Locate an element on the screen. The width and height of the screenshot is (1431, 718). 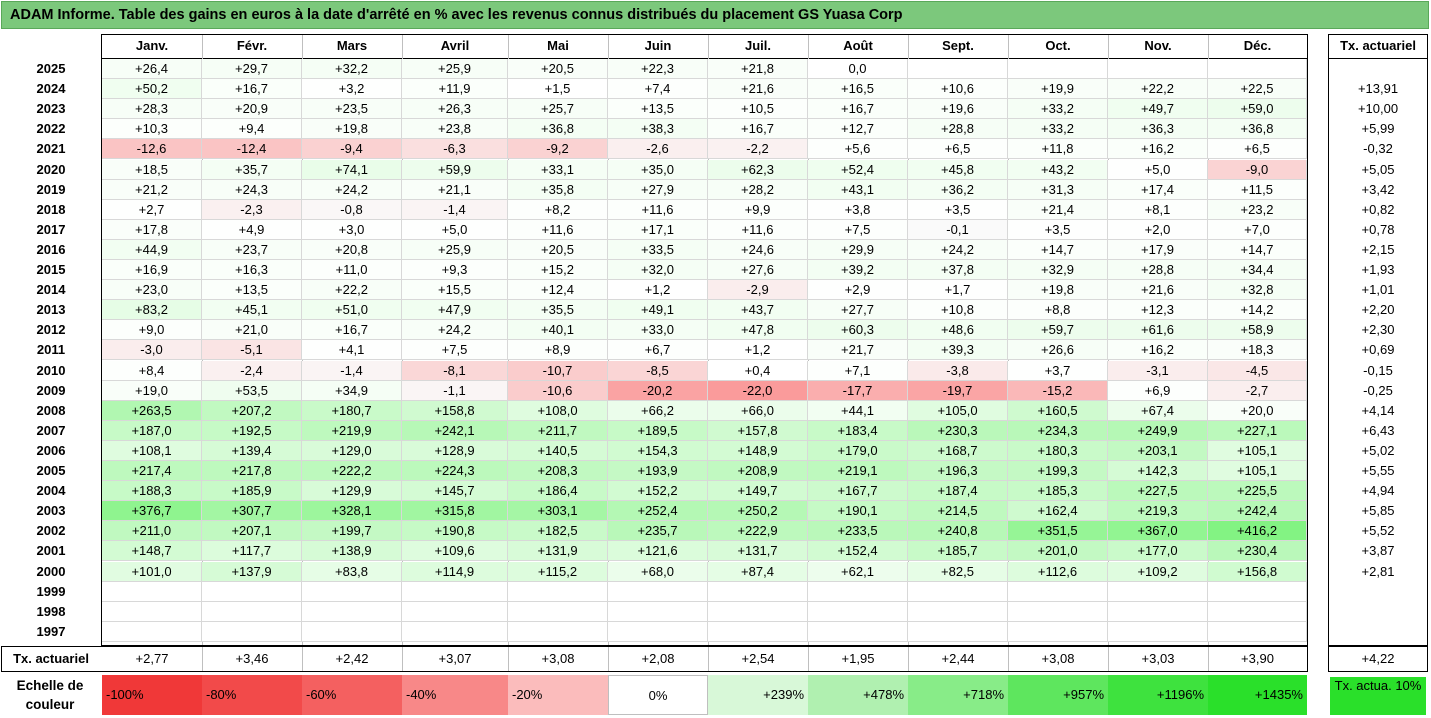
table-cell: +19,8 is located at coordinates (352, 129).